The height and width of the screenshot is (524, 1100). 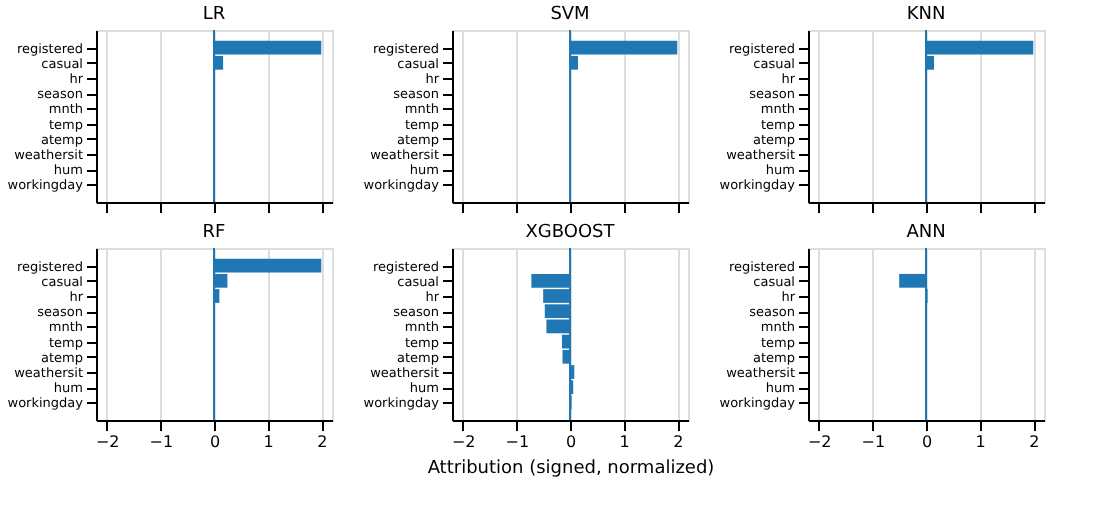 What do you see at coordinates (570, 233) in the screenshot?
I see `chart-title: XGBOOST` at bounding box center [570, 233].